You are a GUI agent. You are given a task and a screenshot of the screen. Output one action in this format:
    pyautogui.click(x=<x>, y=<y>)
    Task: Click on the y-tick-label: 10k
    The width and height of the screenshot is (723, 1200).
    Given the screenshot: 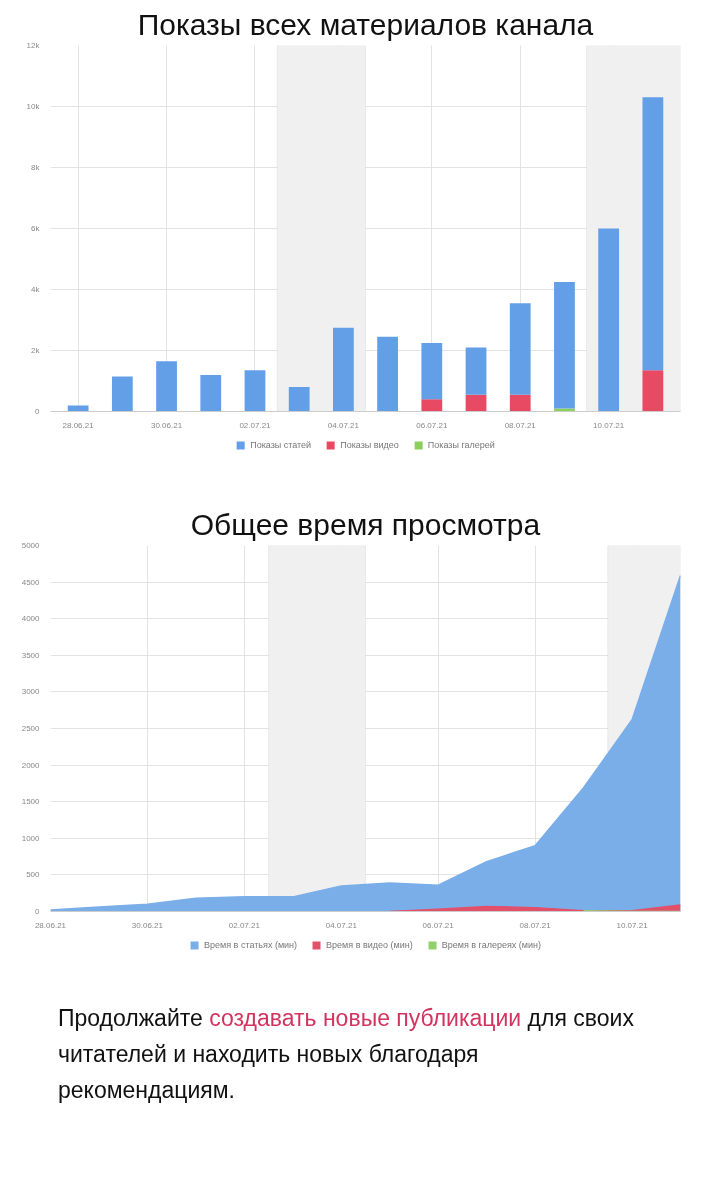 What is the action you would take?
    pyautogui.click(x=33, y=106)
    